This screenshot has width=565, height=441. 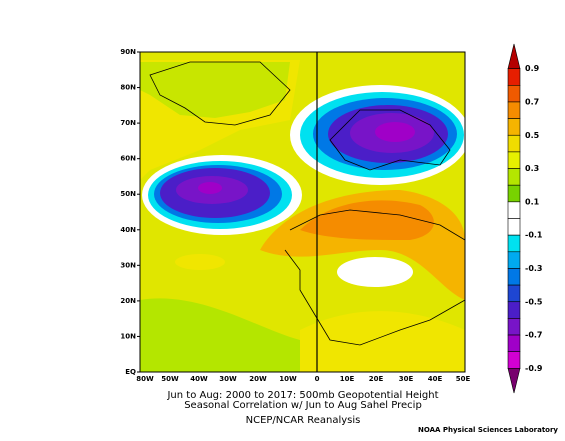 What do you see at coordinates (534, 235) in the screenshot?
I see `colorbar-label: -0.1` at bounding box center [534, 235].